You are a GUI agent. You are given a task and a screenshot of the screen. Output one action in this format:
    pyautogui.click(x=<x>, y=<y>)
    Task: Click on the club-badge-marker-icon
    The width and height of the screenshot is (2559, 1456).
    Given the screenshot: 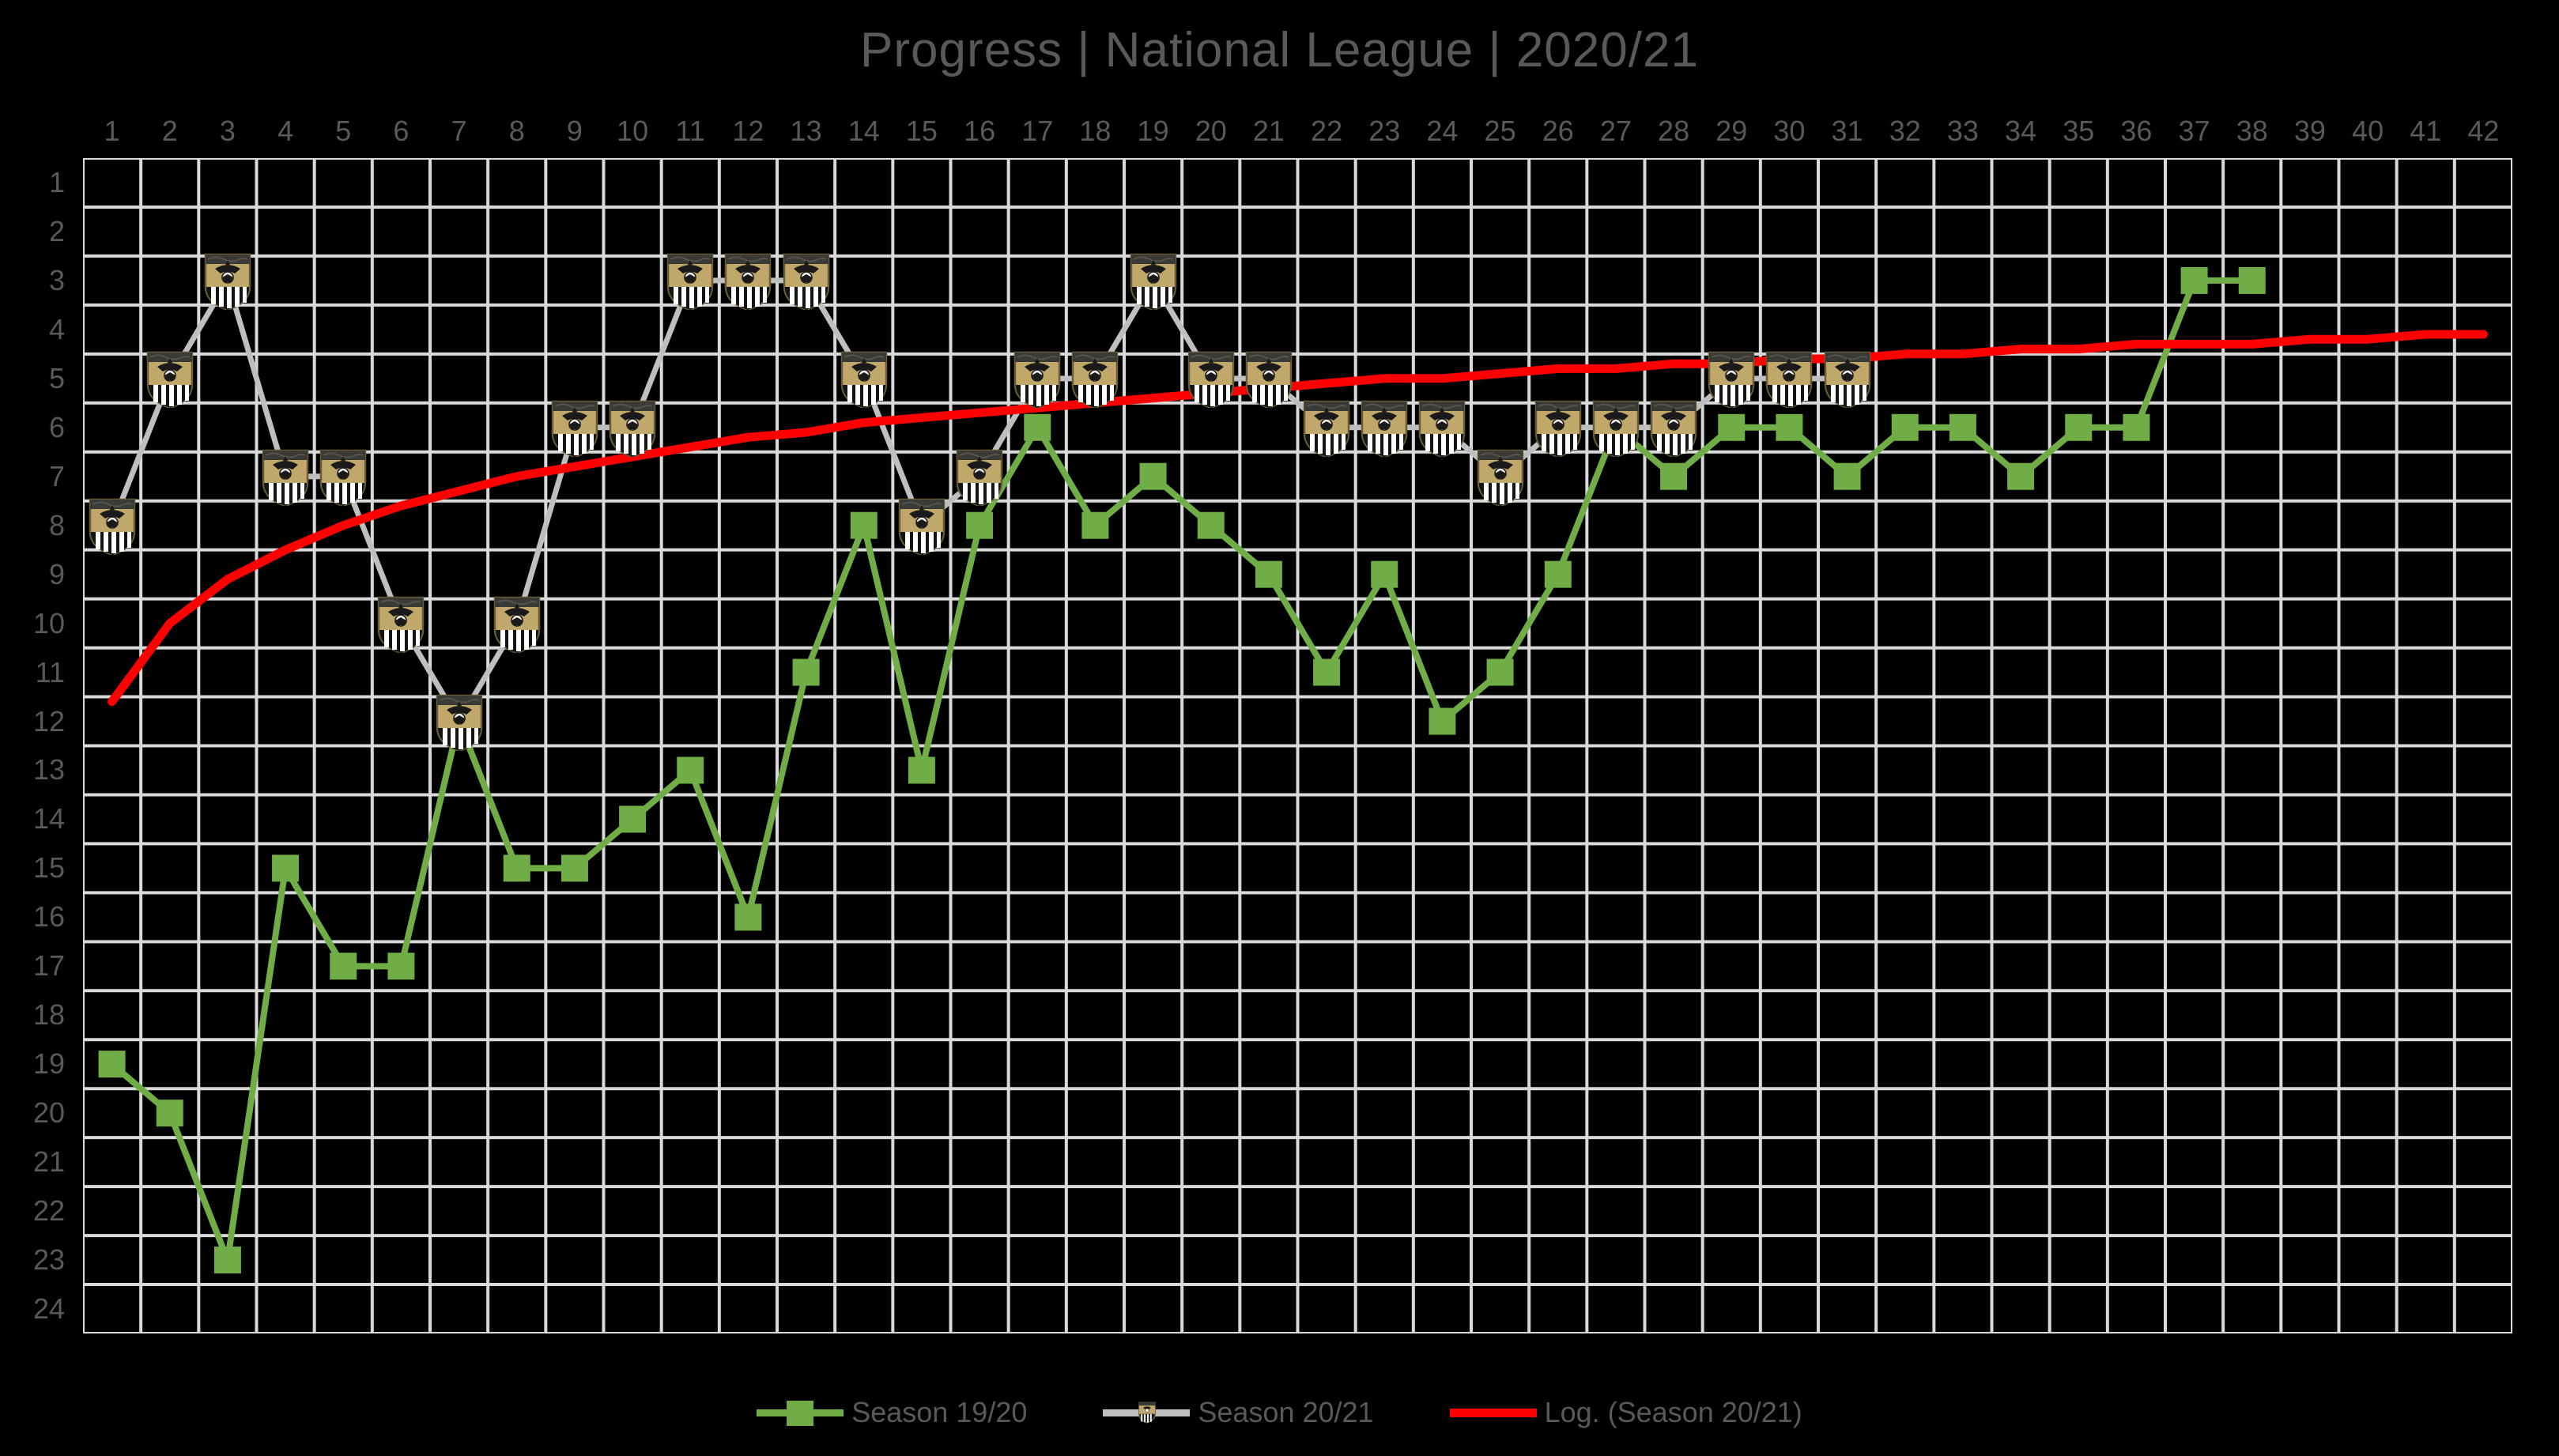 What is the action you would take?
    pyautogui.click(x=1147, y=1412)
    